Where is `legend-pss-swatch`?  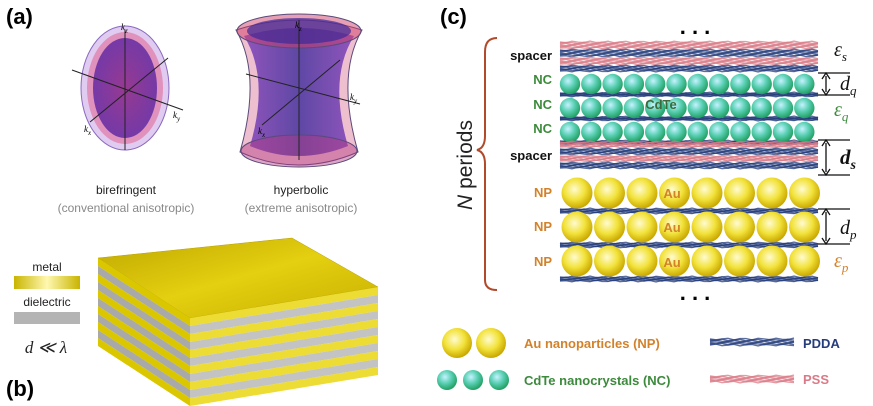
legend-pss-swatch is located at coordinates (752, 379).